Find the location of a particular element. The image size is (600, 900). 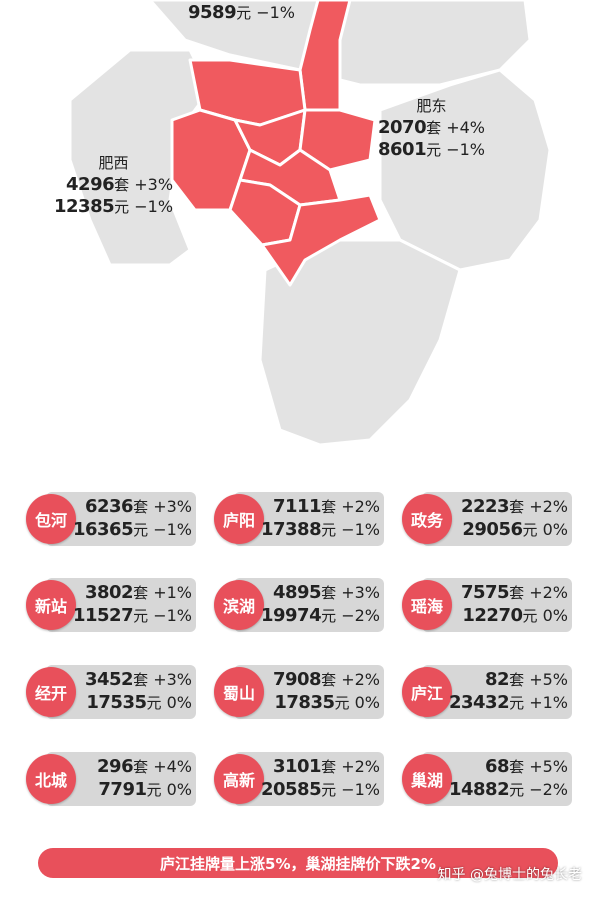

district-price-line: 19974元 −2% is located at coordinates (320, 615).